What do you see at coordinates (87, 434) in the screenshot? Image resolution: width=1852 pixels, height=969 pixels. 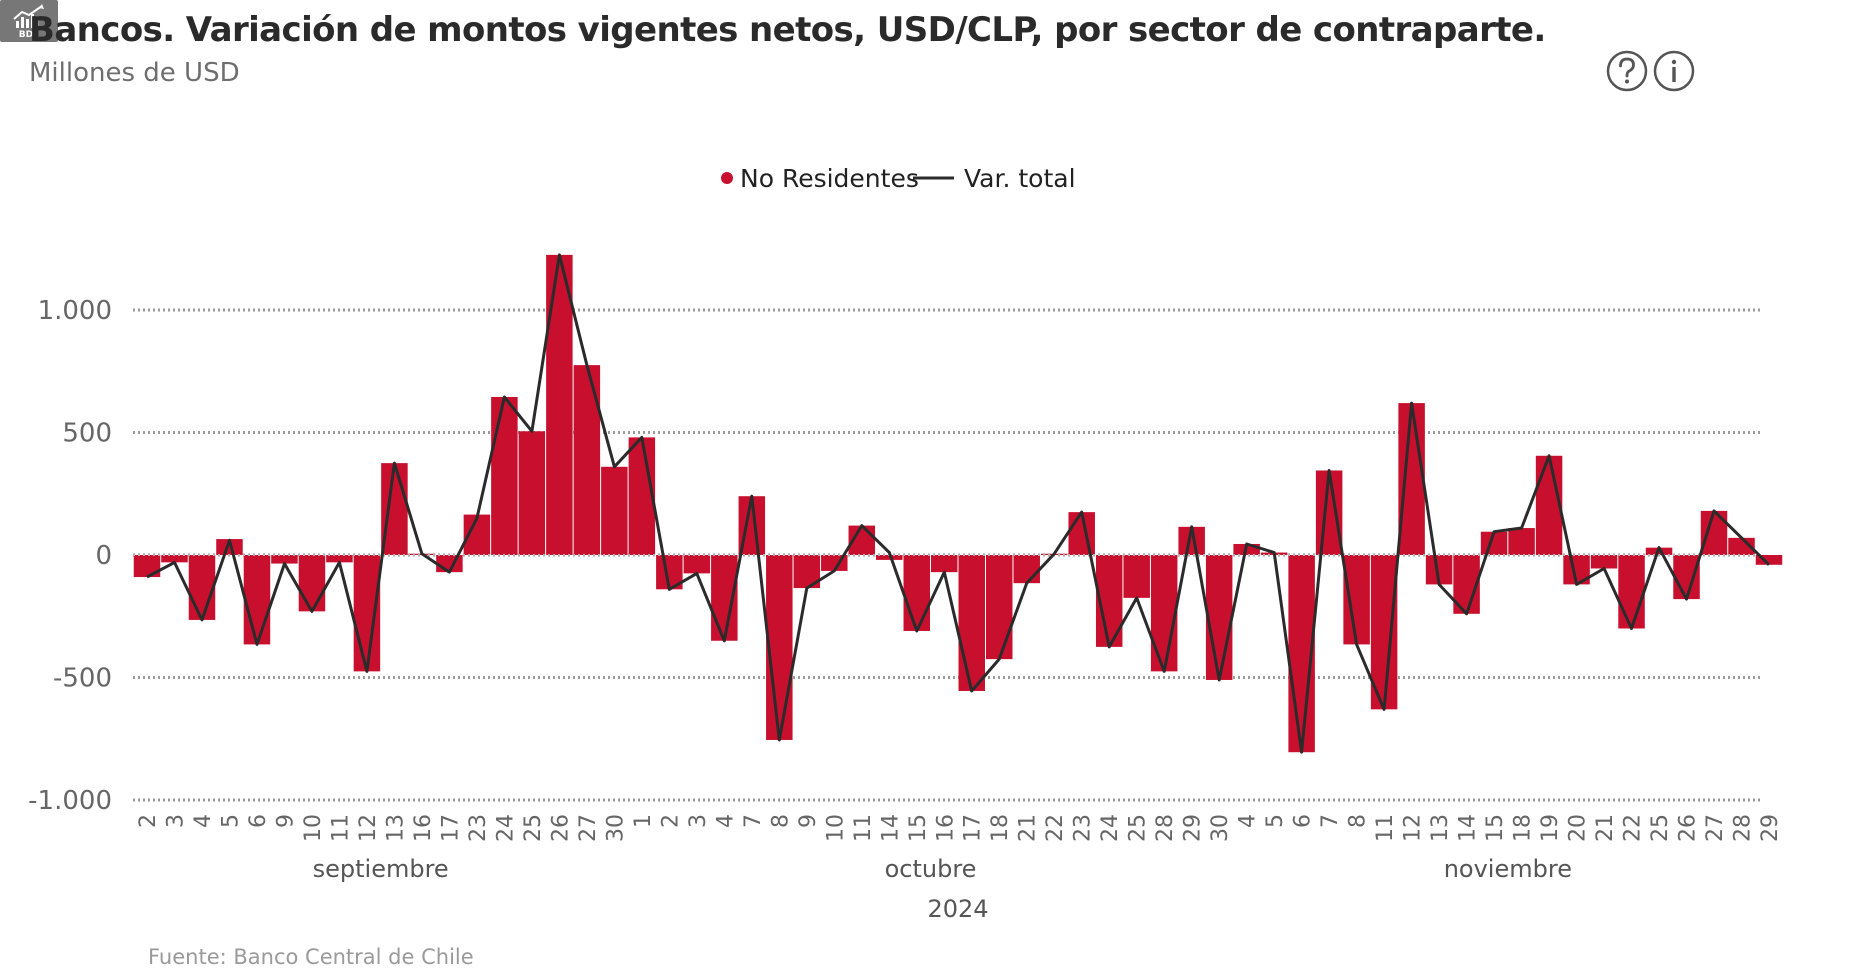 I see `y-tick-label: 500` at bounding box center [87, 434].